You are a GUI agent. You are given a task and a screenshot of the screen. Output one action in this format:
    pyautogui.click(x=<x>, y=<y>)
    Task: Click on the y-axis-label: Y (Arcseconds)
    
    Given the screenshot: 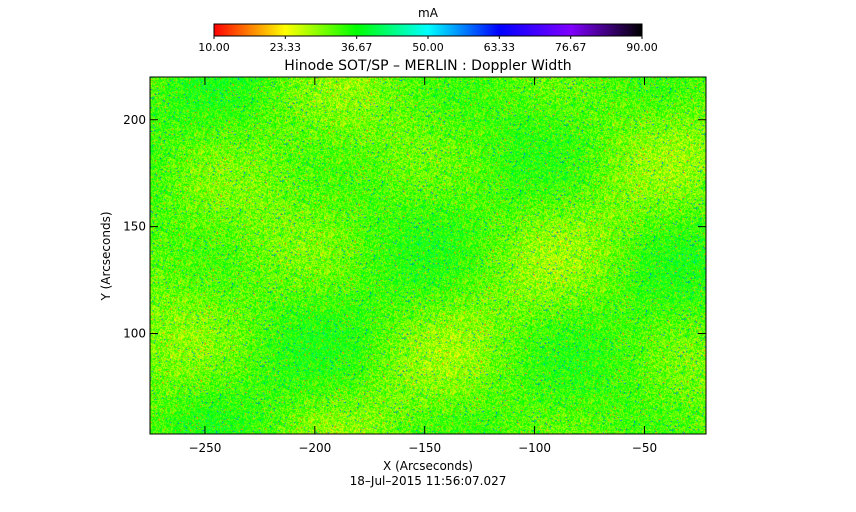 What is the action you would take?
    pyautogui.click(x=106, y=256)
    